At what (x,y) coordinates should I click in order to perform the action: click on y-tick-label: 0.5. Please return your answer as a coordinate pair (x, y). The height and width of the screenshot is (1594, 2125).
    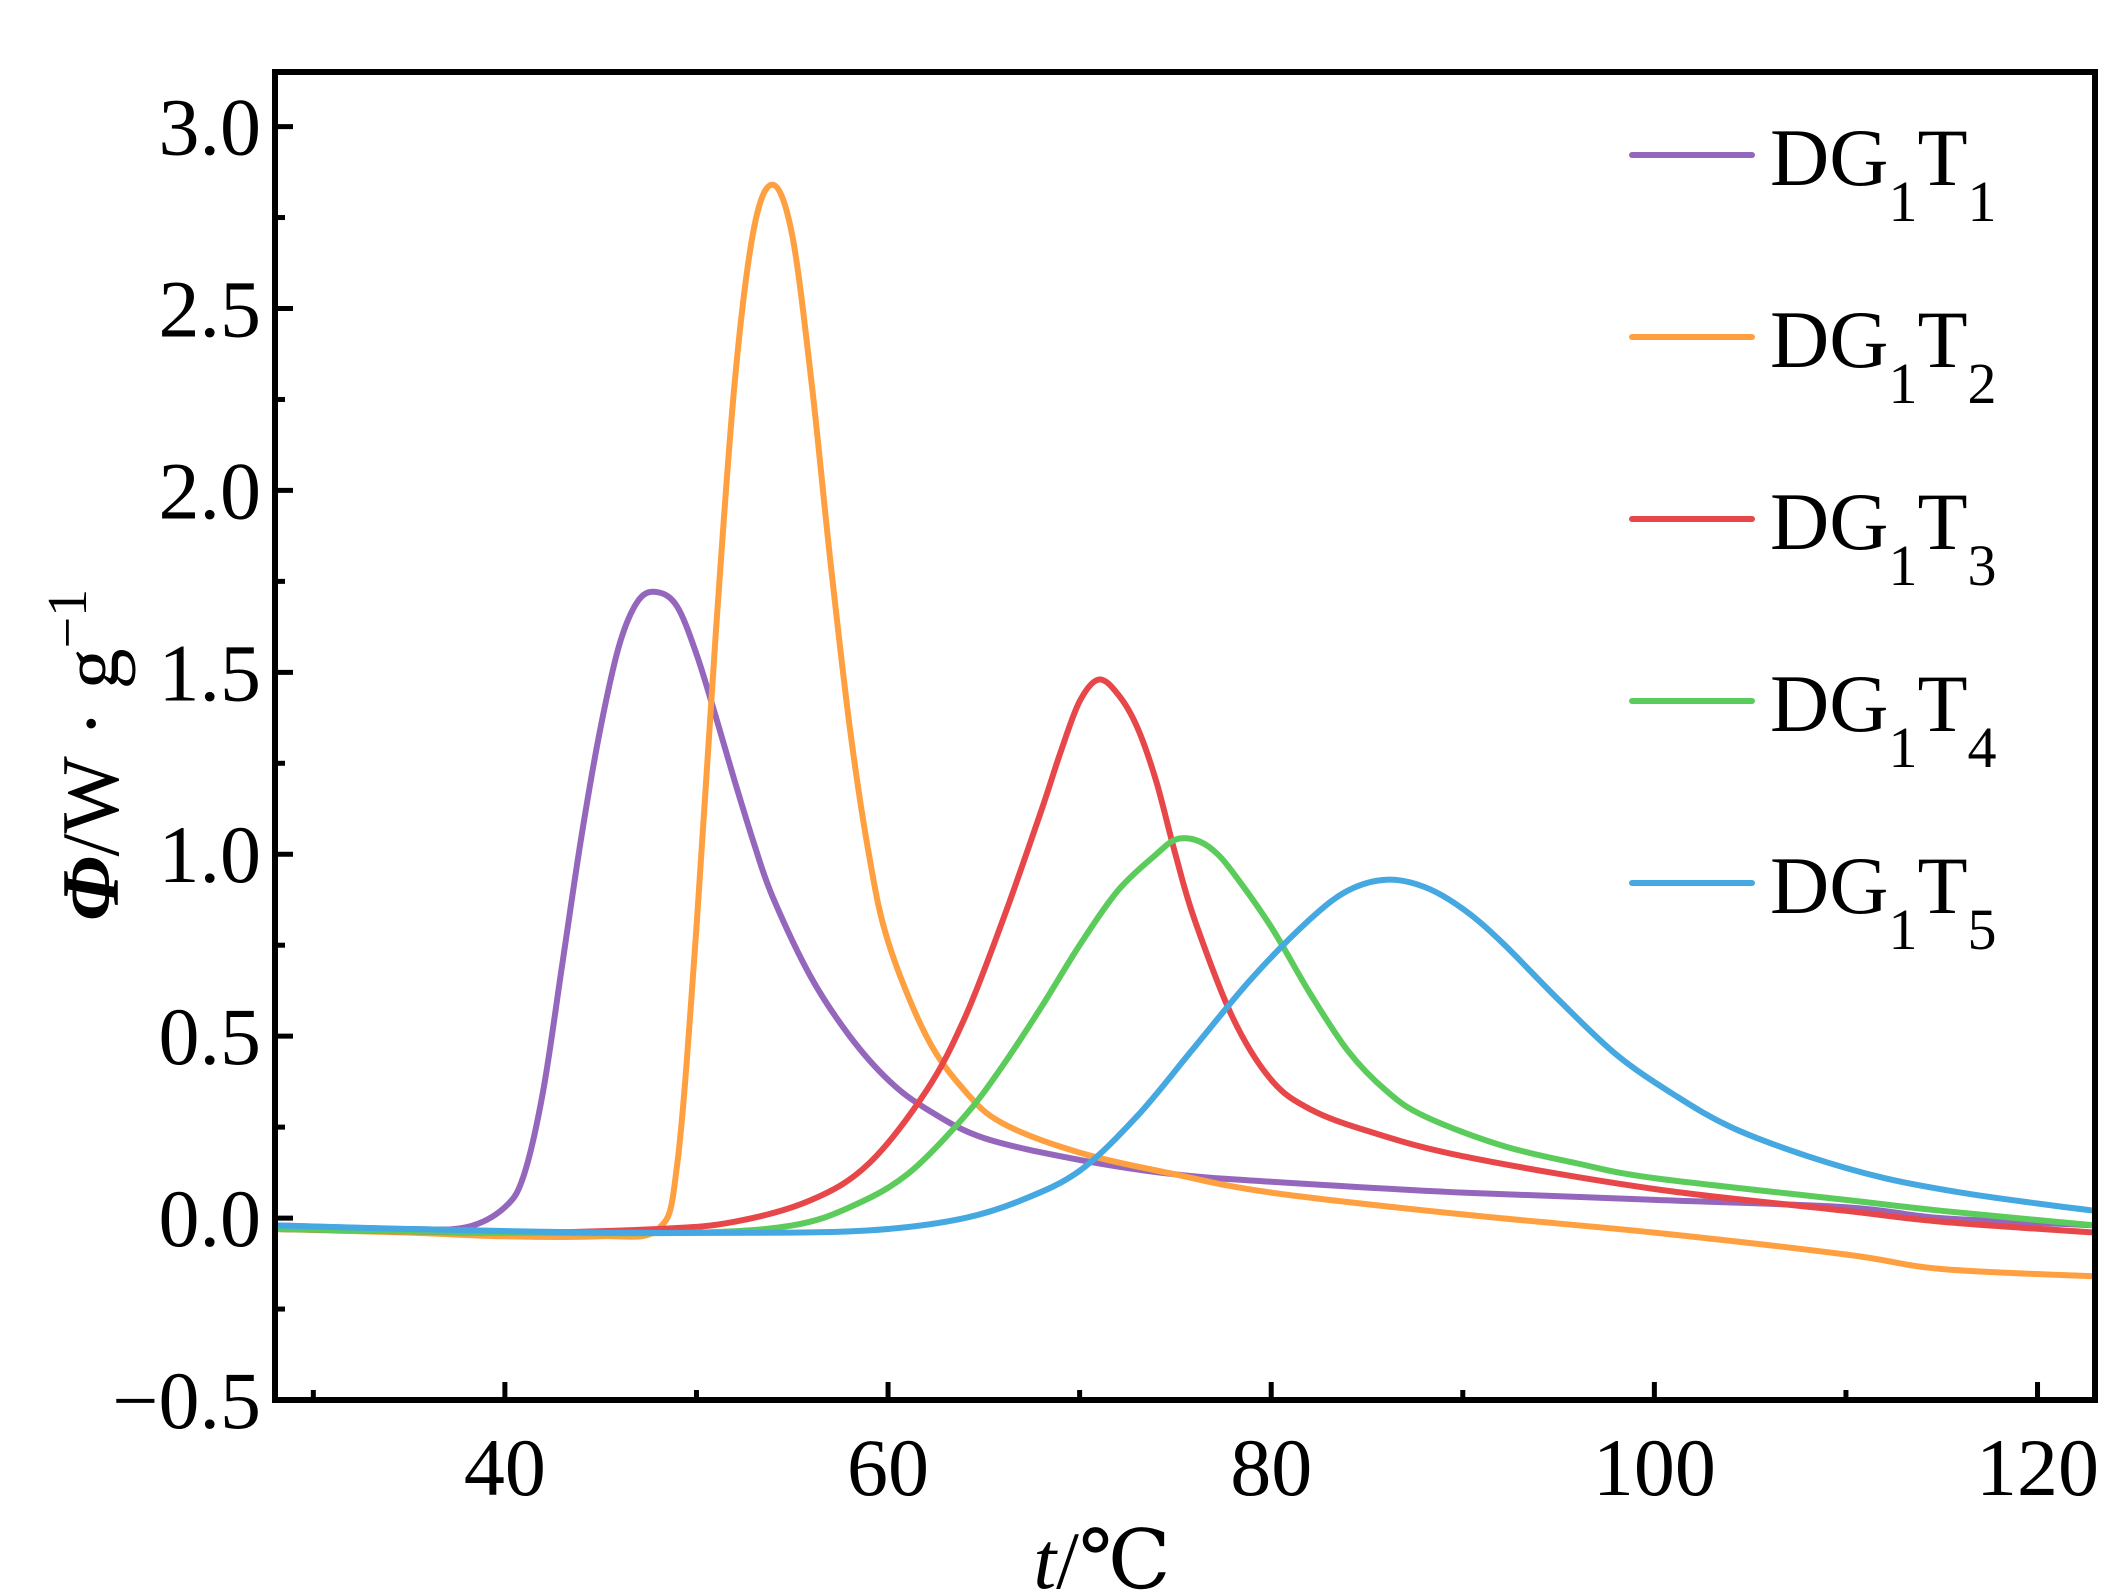
    Looking at the image, I should click on (210, 1036).